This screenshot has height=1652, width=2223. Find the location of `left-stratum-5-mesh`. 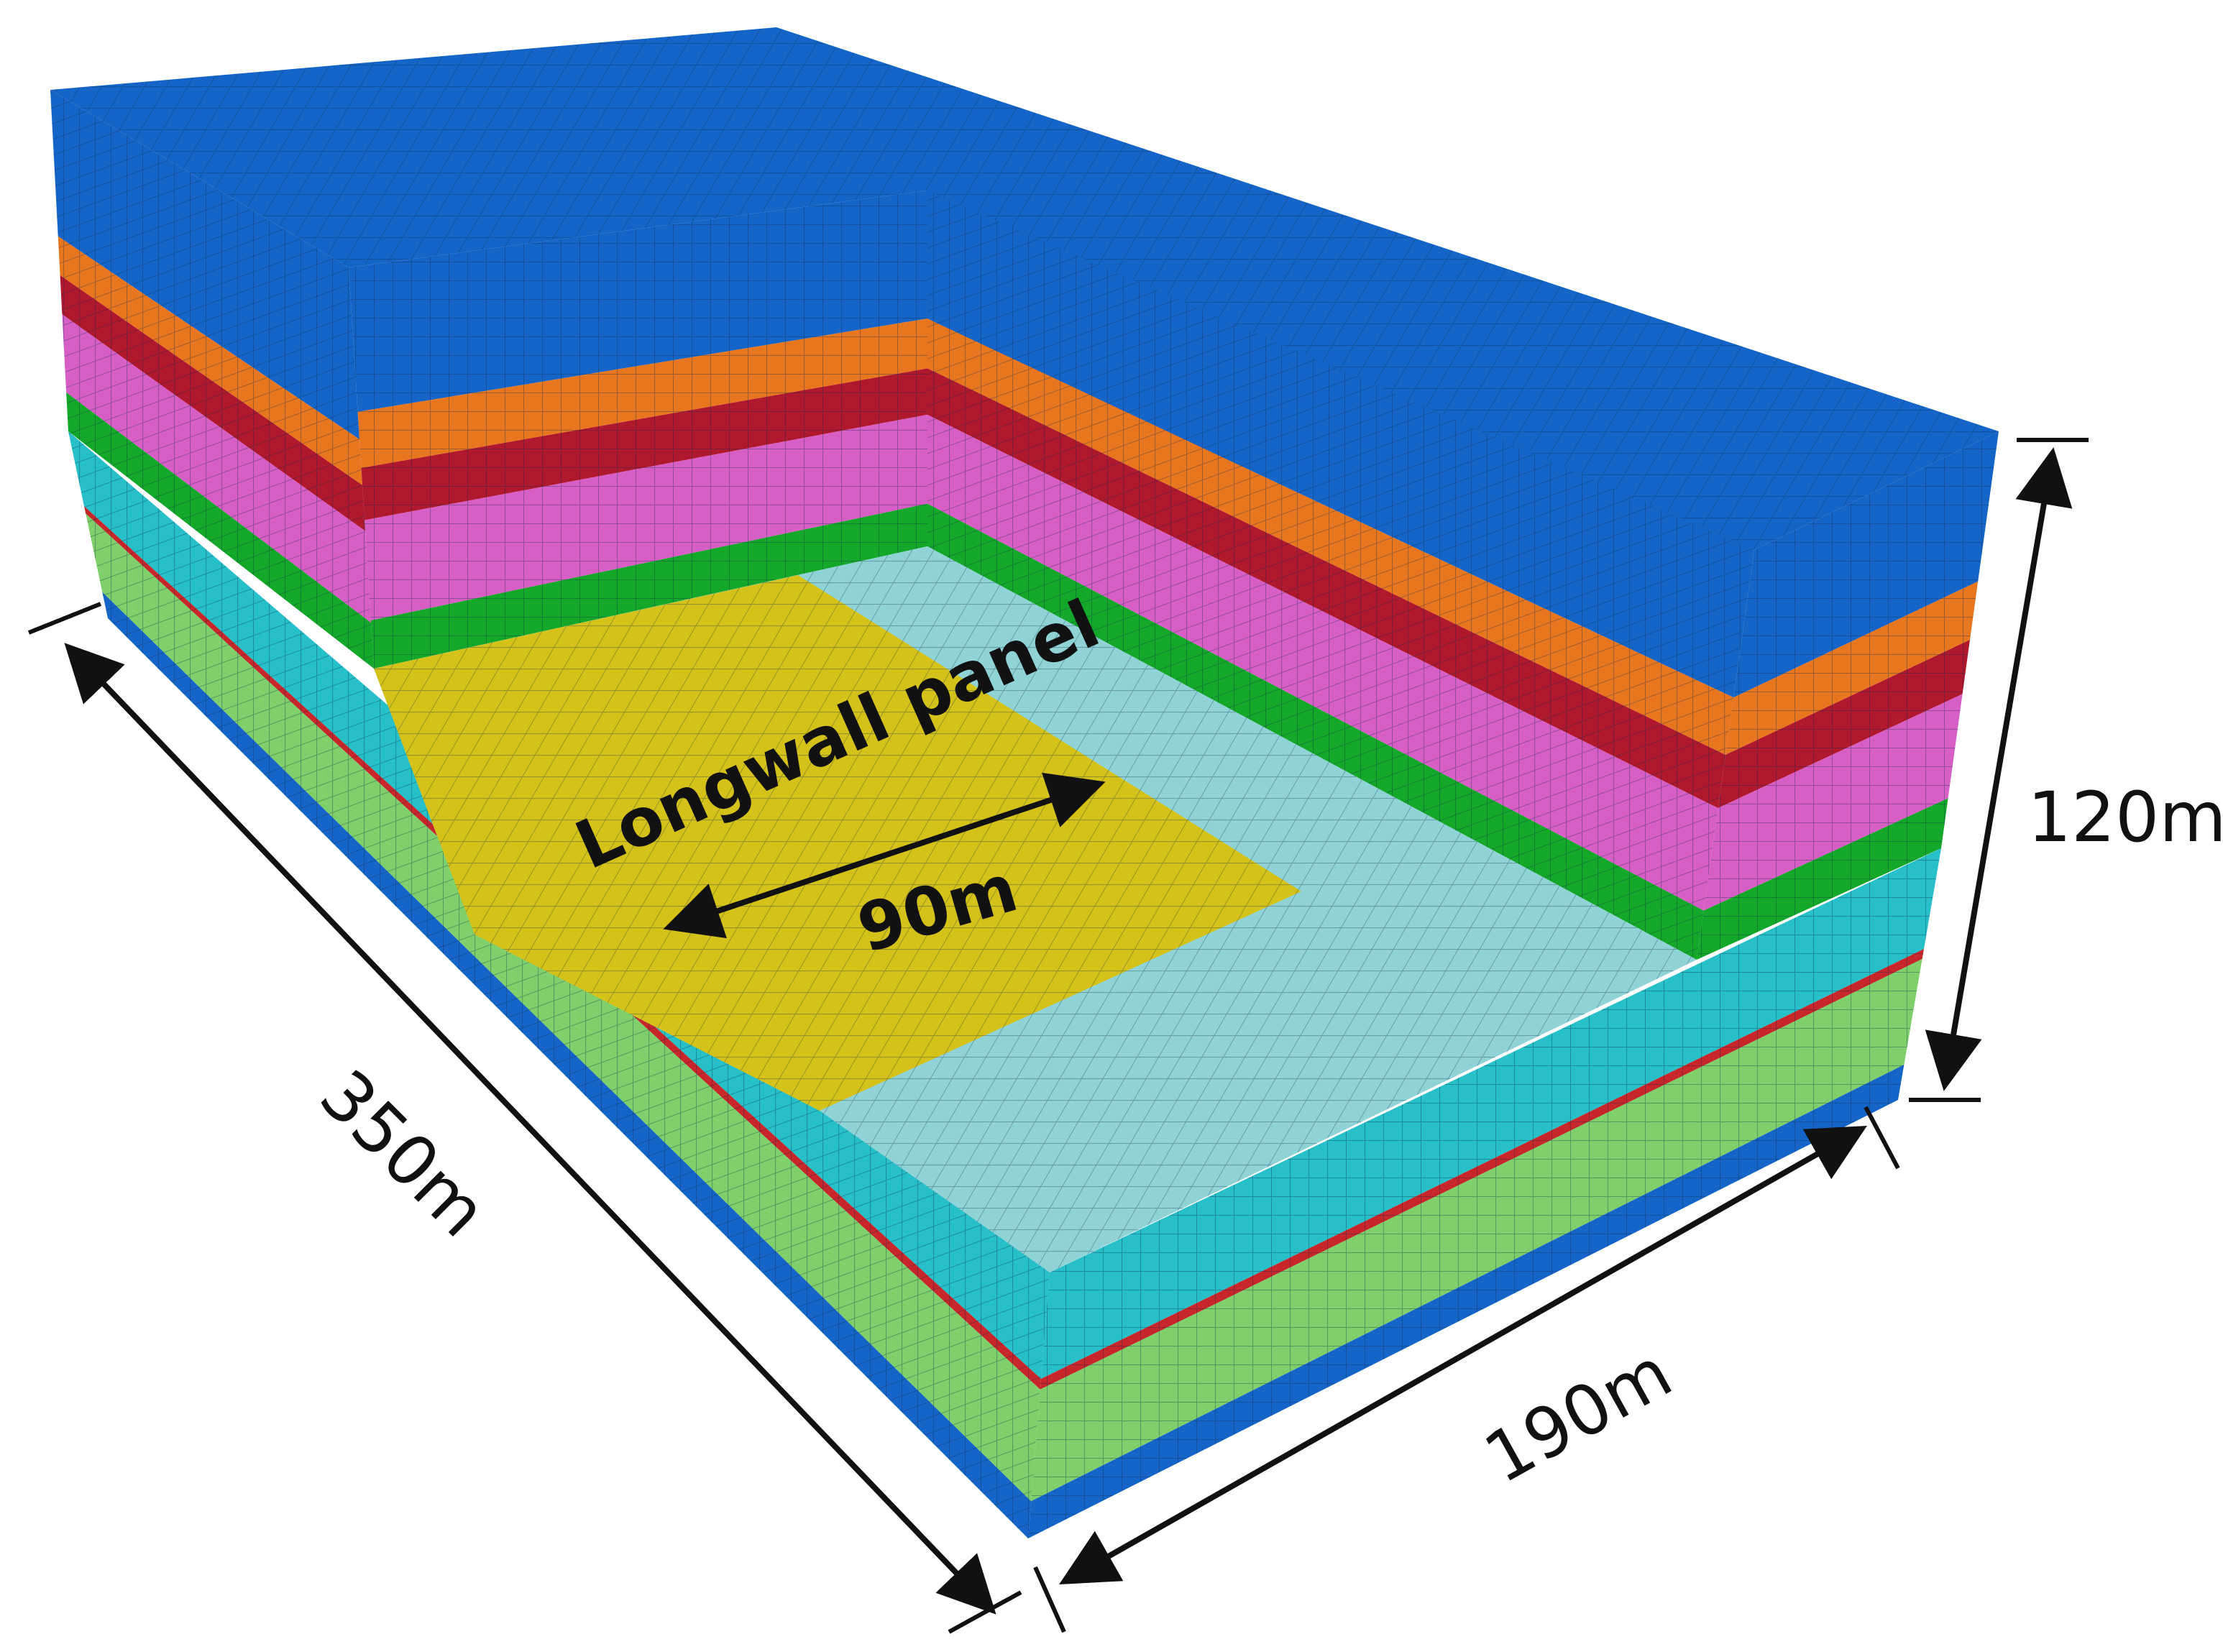

left-stratum-5-mesh is located at coordinates (220, 530).